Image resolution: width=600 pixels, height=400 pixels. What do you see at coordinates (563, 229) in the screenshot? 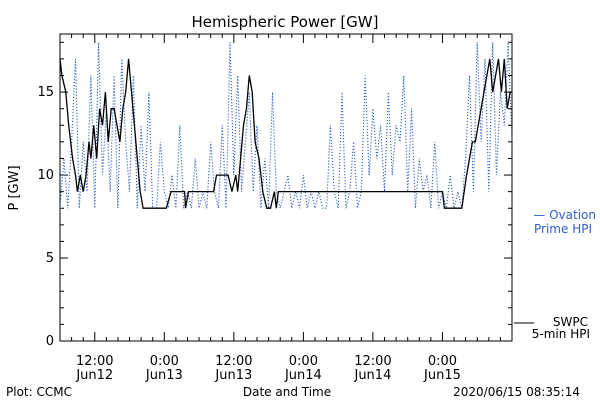
I see `legend-ovation-line2: Prime HPI` at bounding box center [563, 229].